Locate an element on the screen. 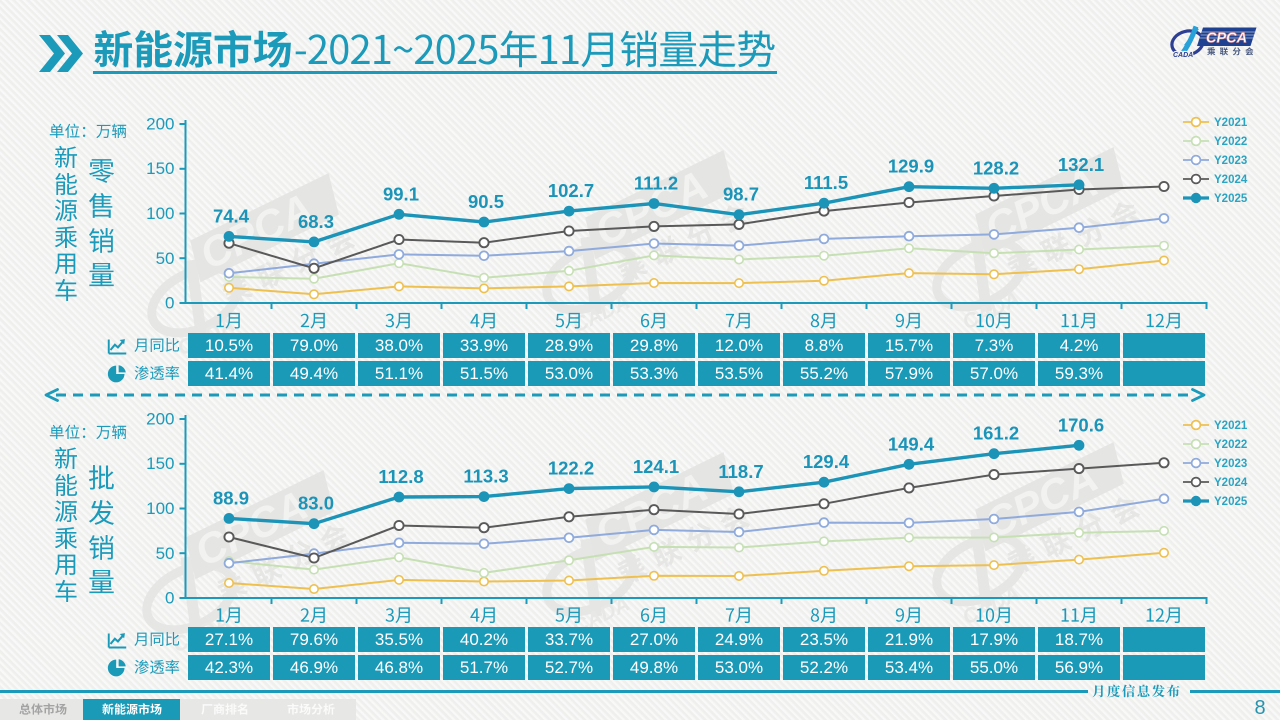 Image resolution: width=1280 pixels, height=720 pixels. svg-text: 112.8 is located at coordinates (400, 476).